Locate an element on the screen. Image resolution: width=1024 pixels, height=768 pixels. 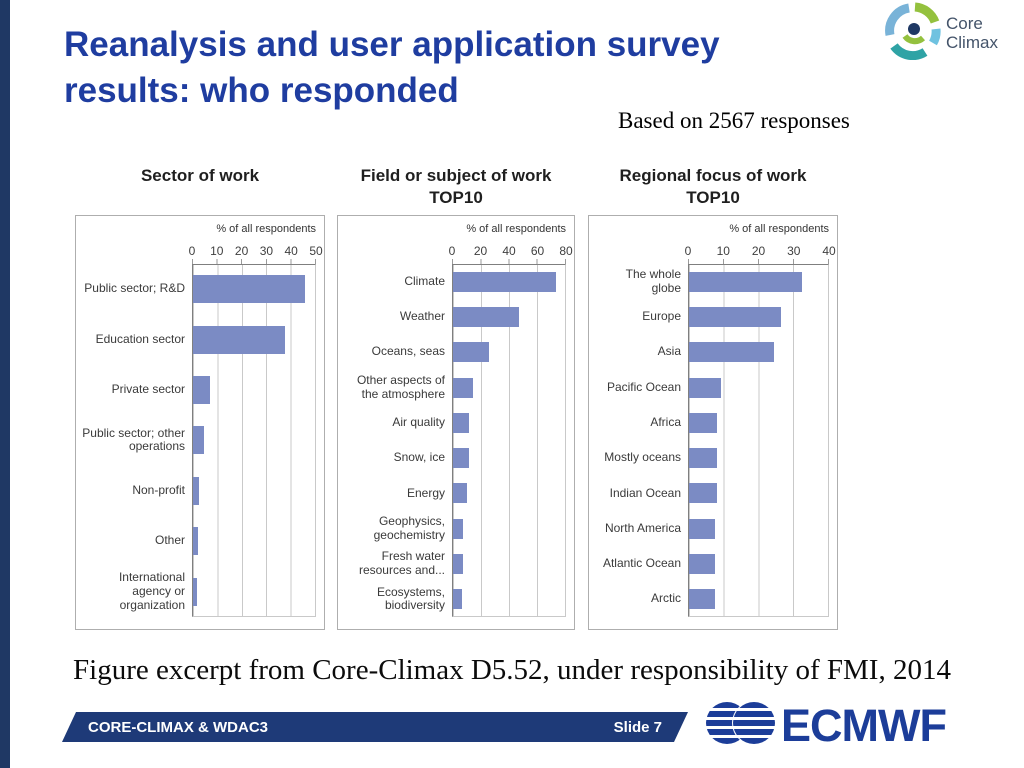
category-label: International agency or organization is located at coordinates (151, 591).